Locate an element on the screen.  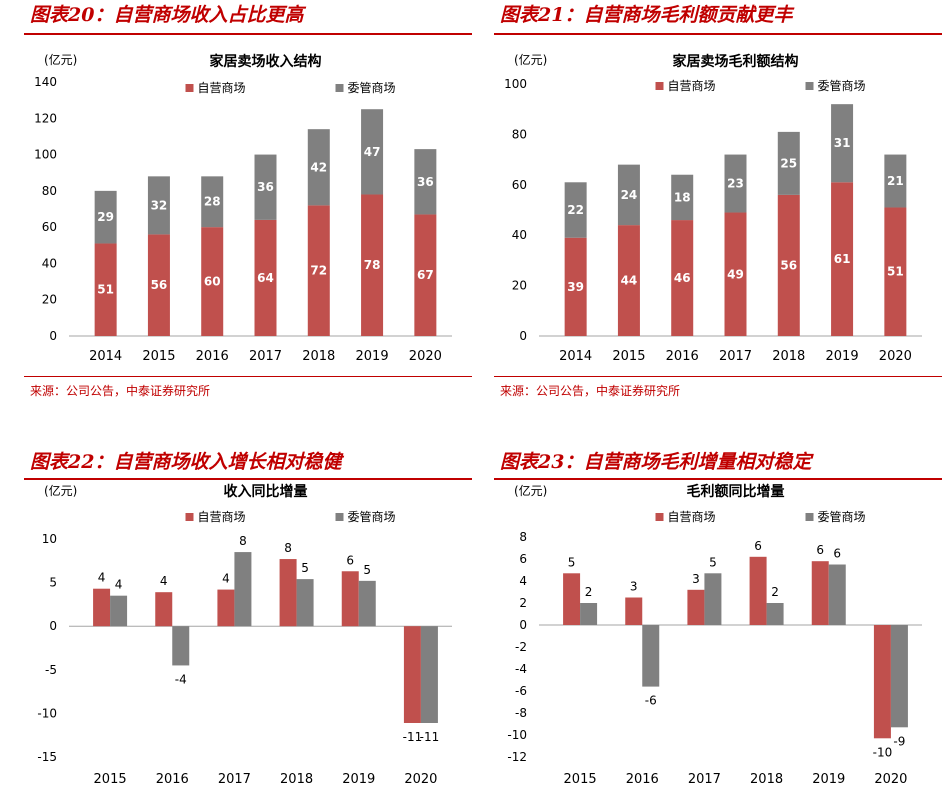
y-tick-label: 40 is located at coordinates (49, 263).